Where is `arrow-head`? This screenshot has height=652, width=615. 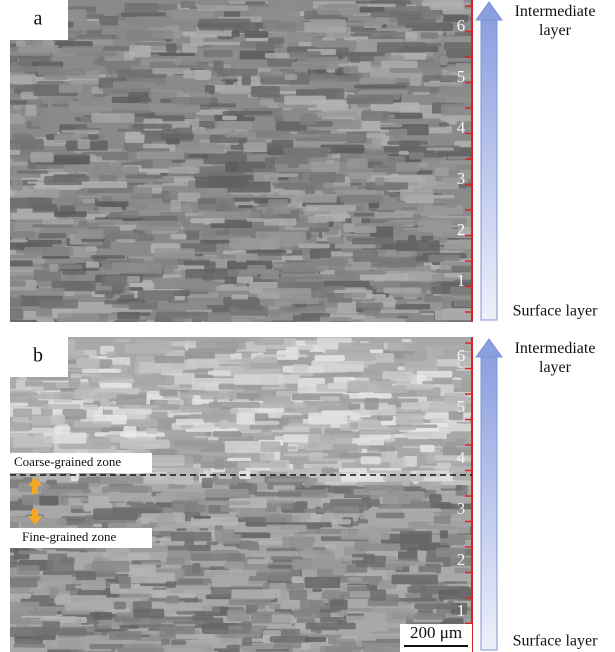
arrow-head is located at coordinates (489, 348).